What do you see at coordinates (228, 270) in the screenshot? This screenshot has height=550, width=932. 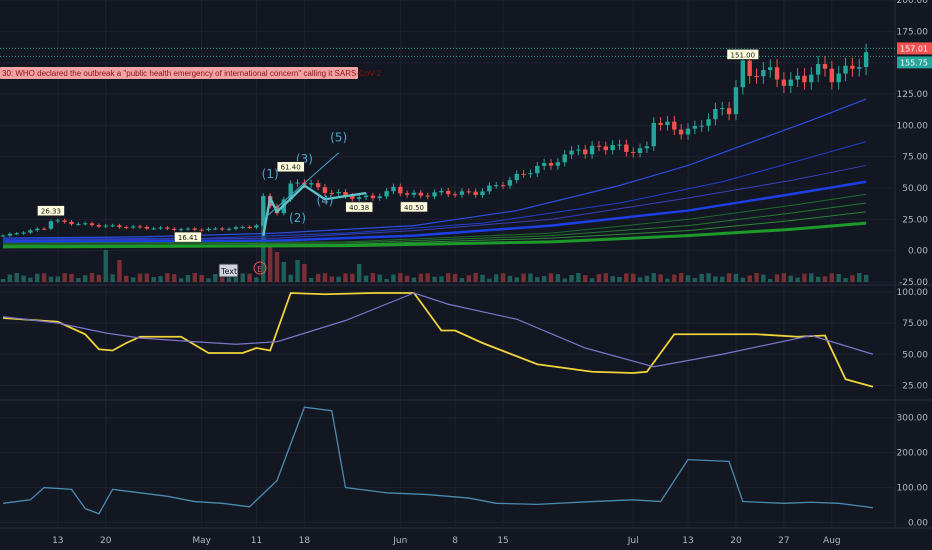 I see `text-marker: Text` at bounding box center [228, 270].